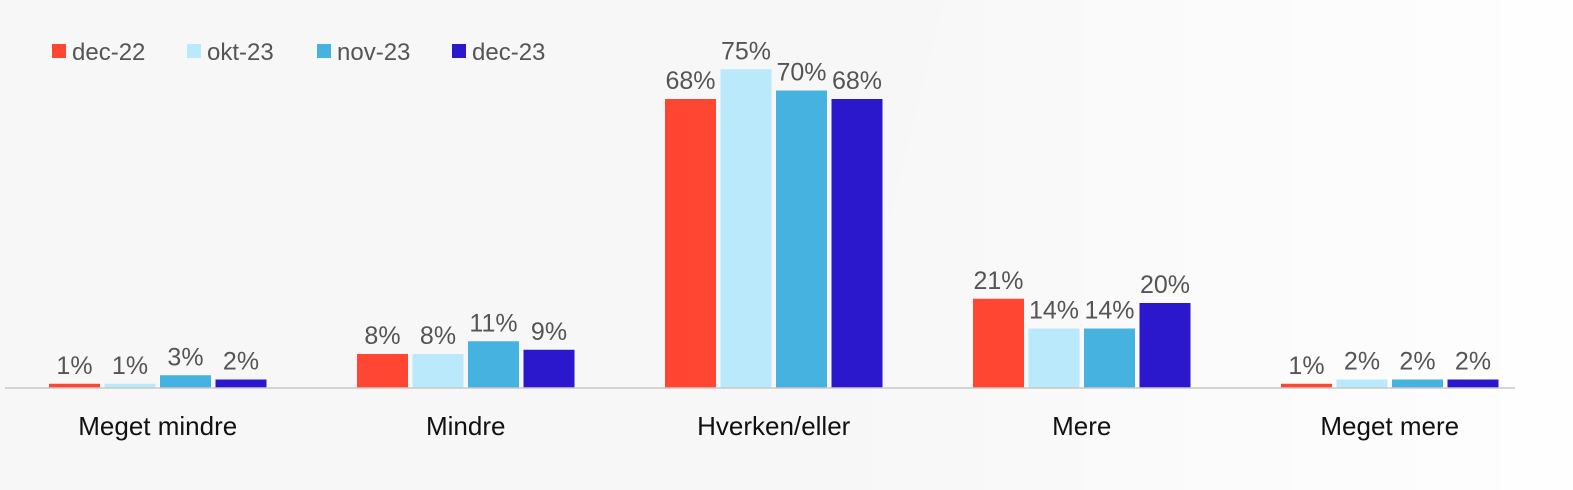  I want to click on legend: dec-22 okt-23 nov-23 dec-23, so click(298, 52).